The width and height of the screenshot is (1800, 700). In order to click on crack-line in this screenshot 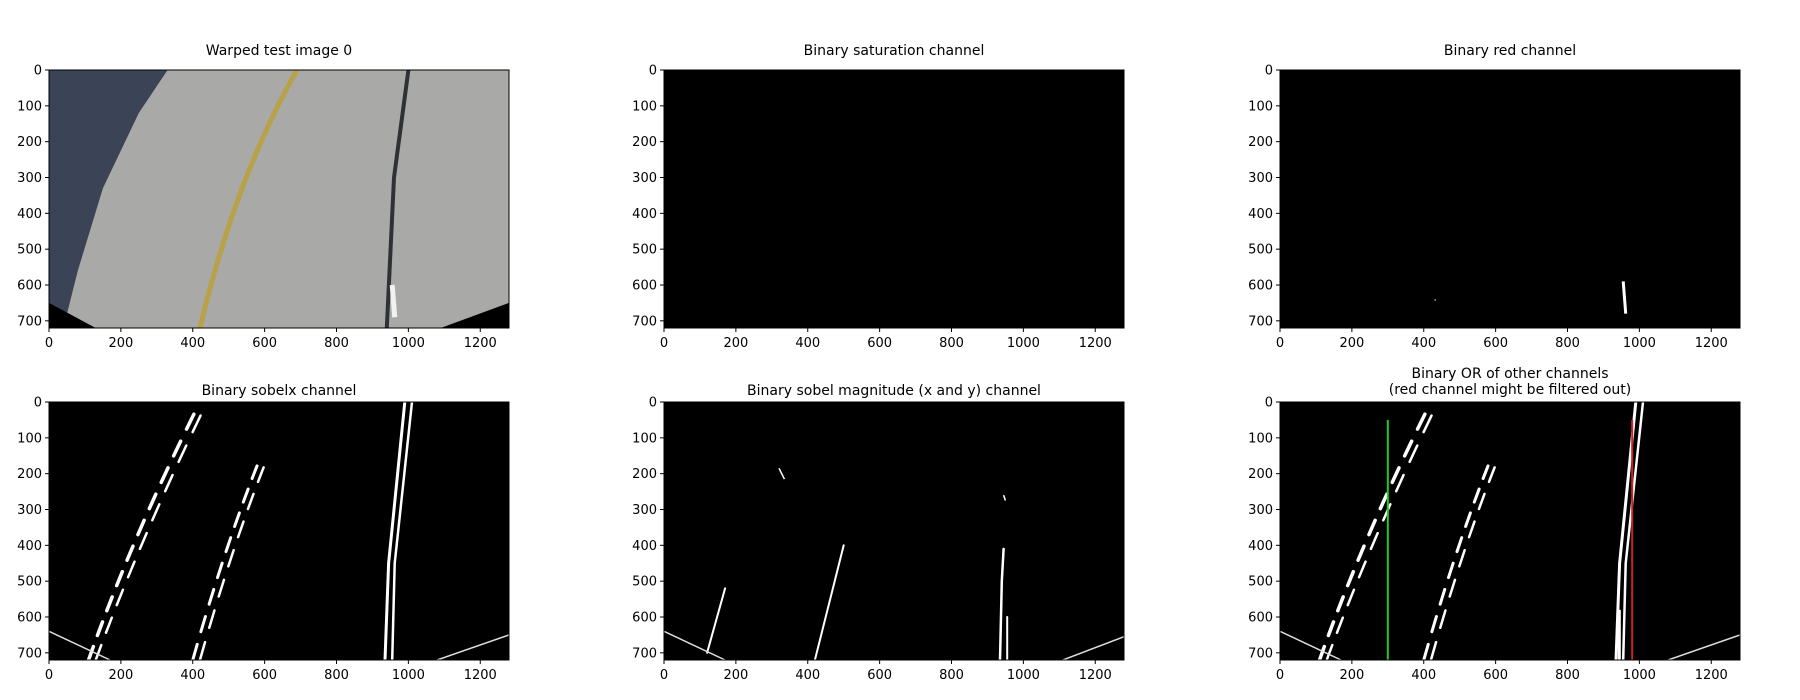, I will do `click(397, 199)`.